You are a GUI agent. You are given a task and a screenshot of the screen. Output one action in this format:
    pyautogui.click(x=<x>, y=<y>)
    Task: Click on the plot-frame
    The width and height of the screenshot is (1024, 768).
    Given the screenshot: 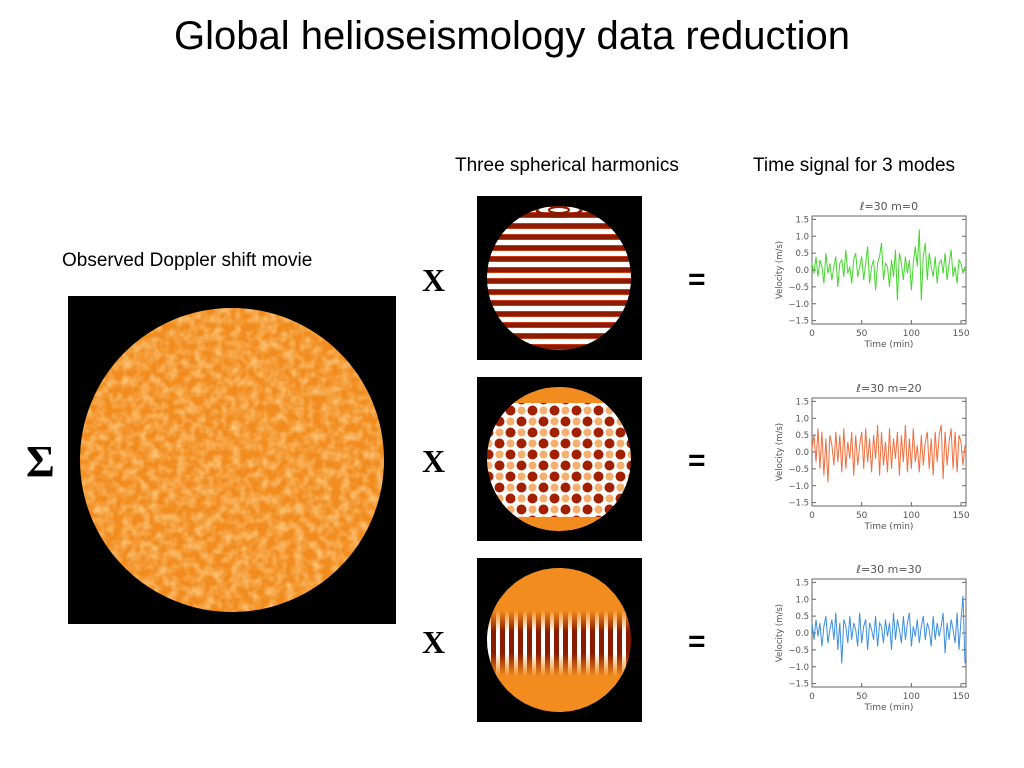 What is the action you would take?
    pyautogui.click(x=889, y=633)
    